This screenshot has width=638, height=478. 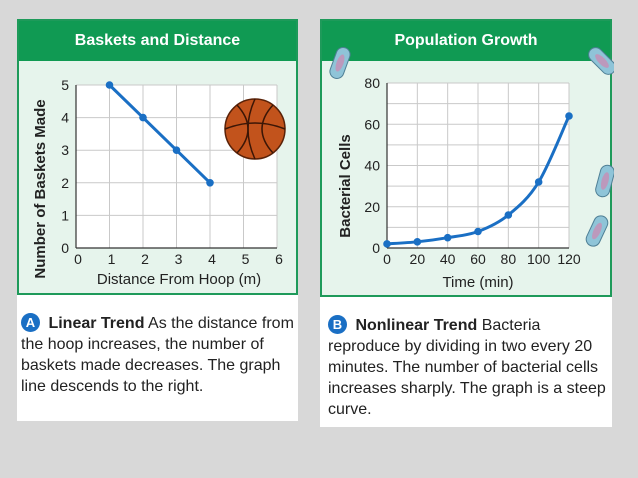 I want to click on badge-b: B, so click(x=337, y=324).